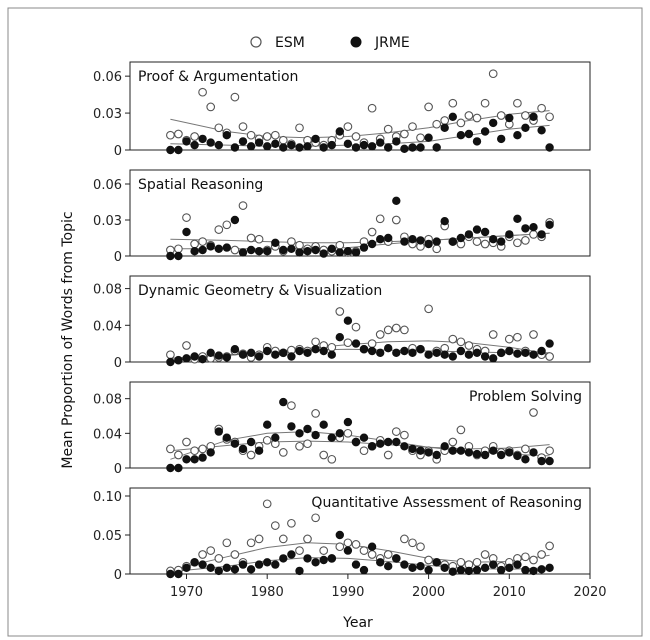 The height and width of the screenshot is (640, 650). What do you see at coordinates (388, 587) in the screenshot?
I see `x-axis: 1970 1980 1990 2000 2010 2020` at bounding box center [388, 587].